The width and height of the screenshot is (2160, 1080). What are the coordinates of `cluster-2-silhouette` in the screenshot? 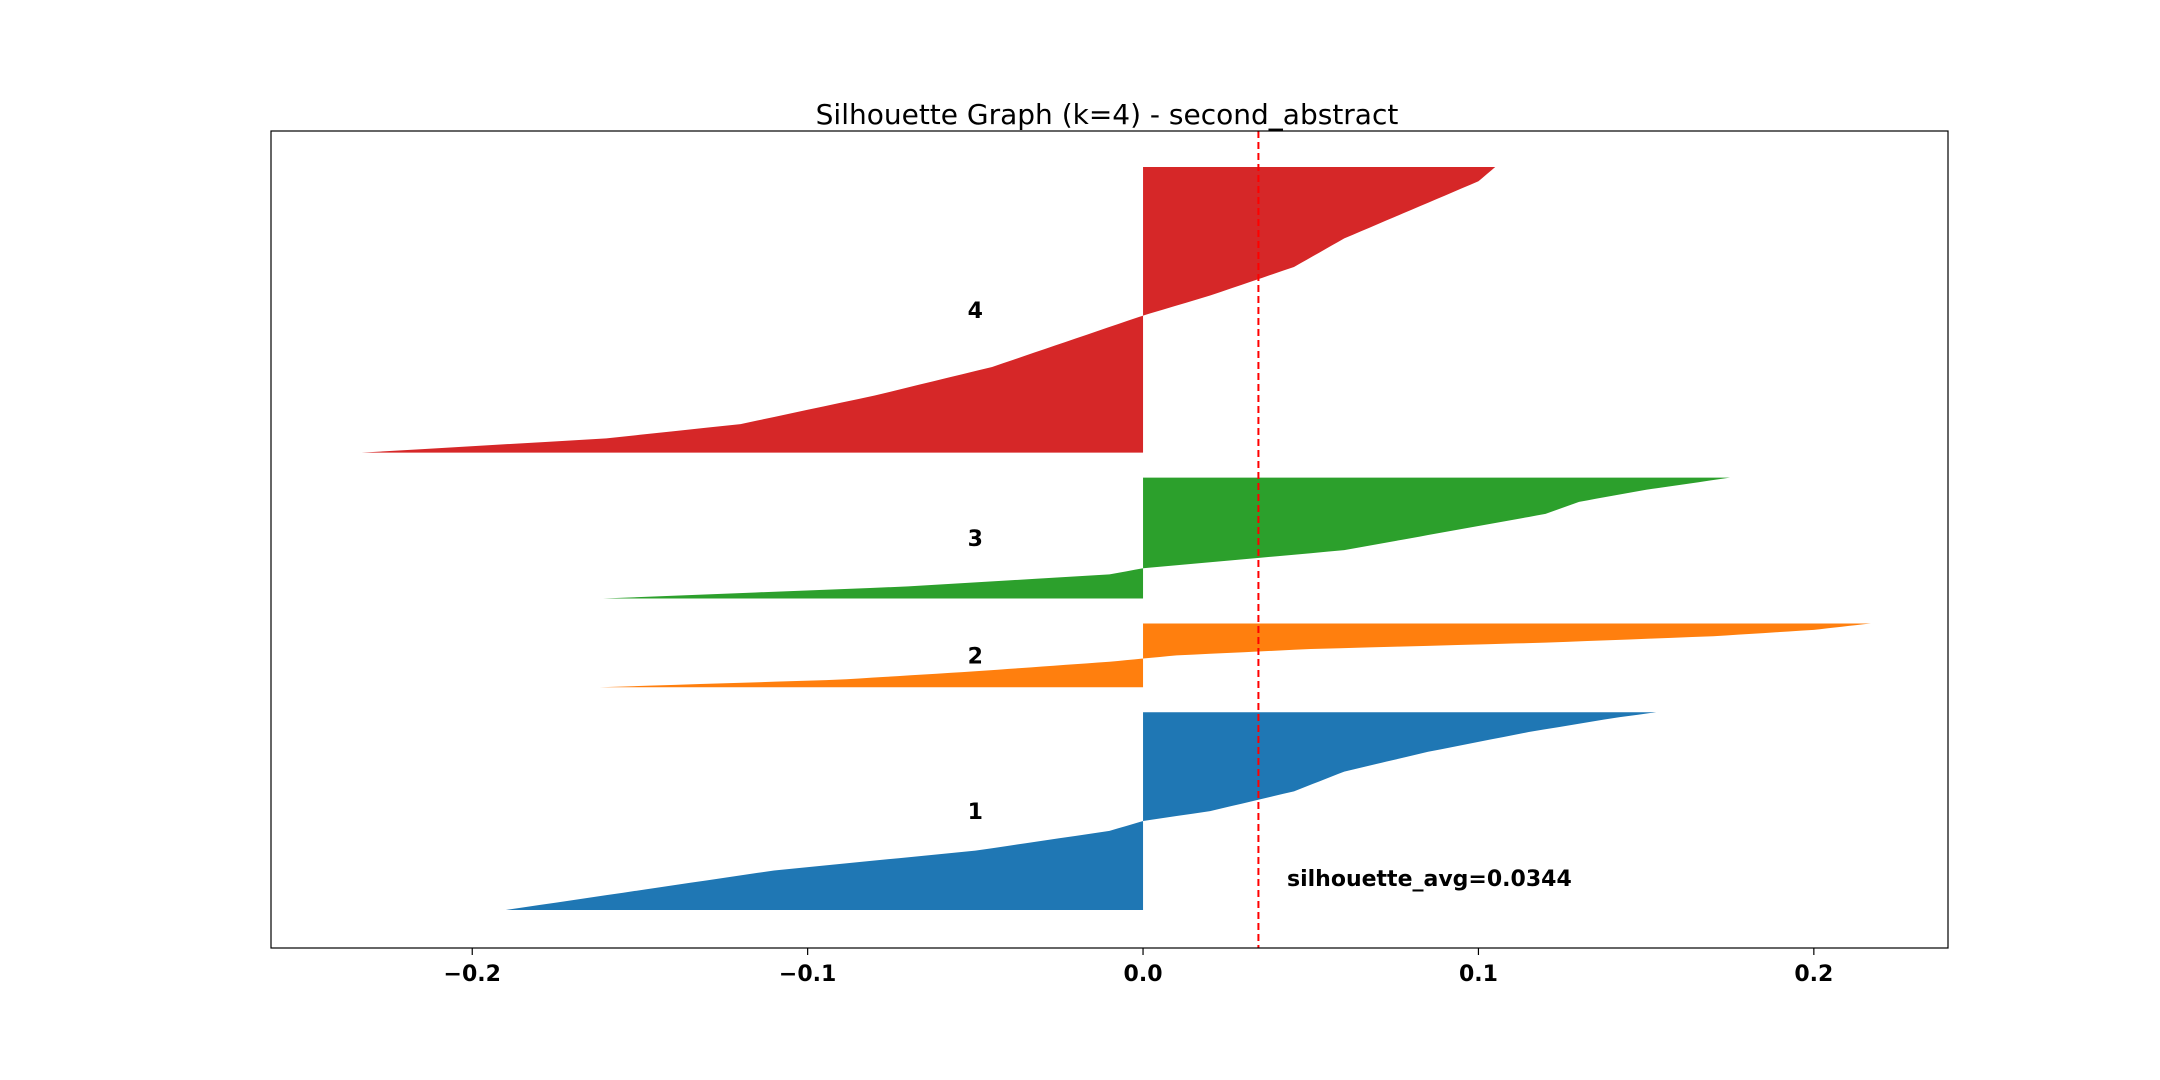 It's located at (1235, 655).